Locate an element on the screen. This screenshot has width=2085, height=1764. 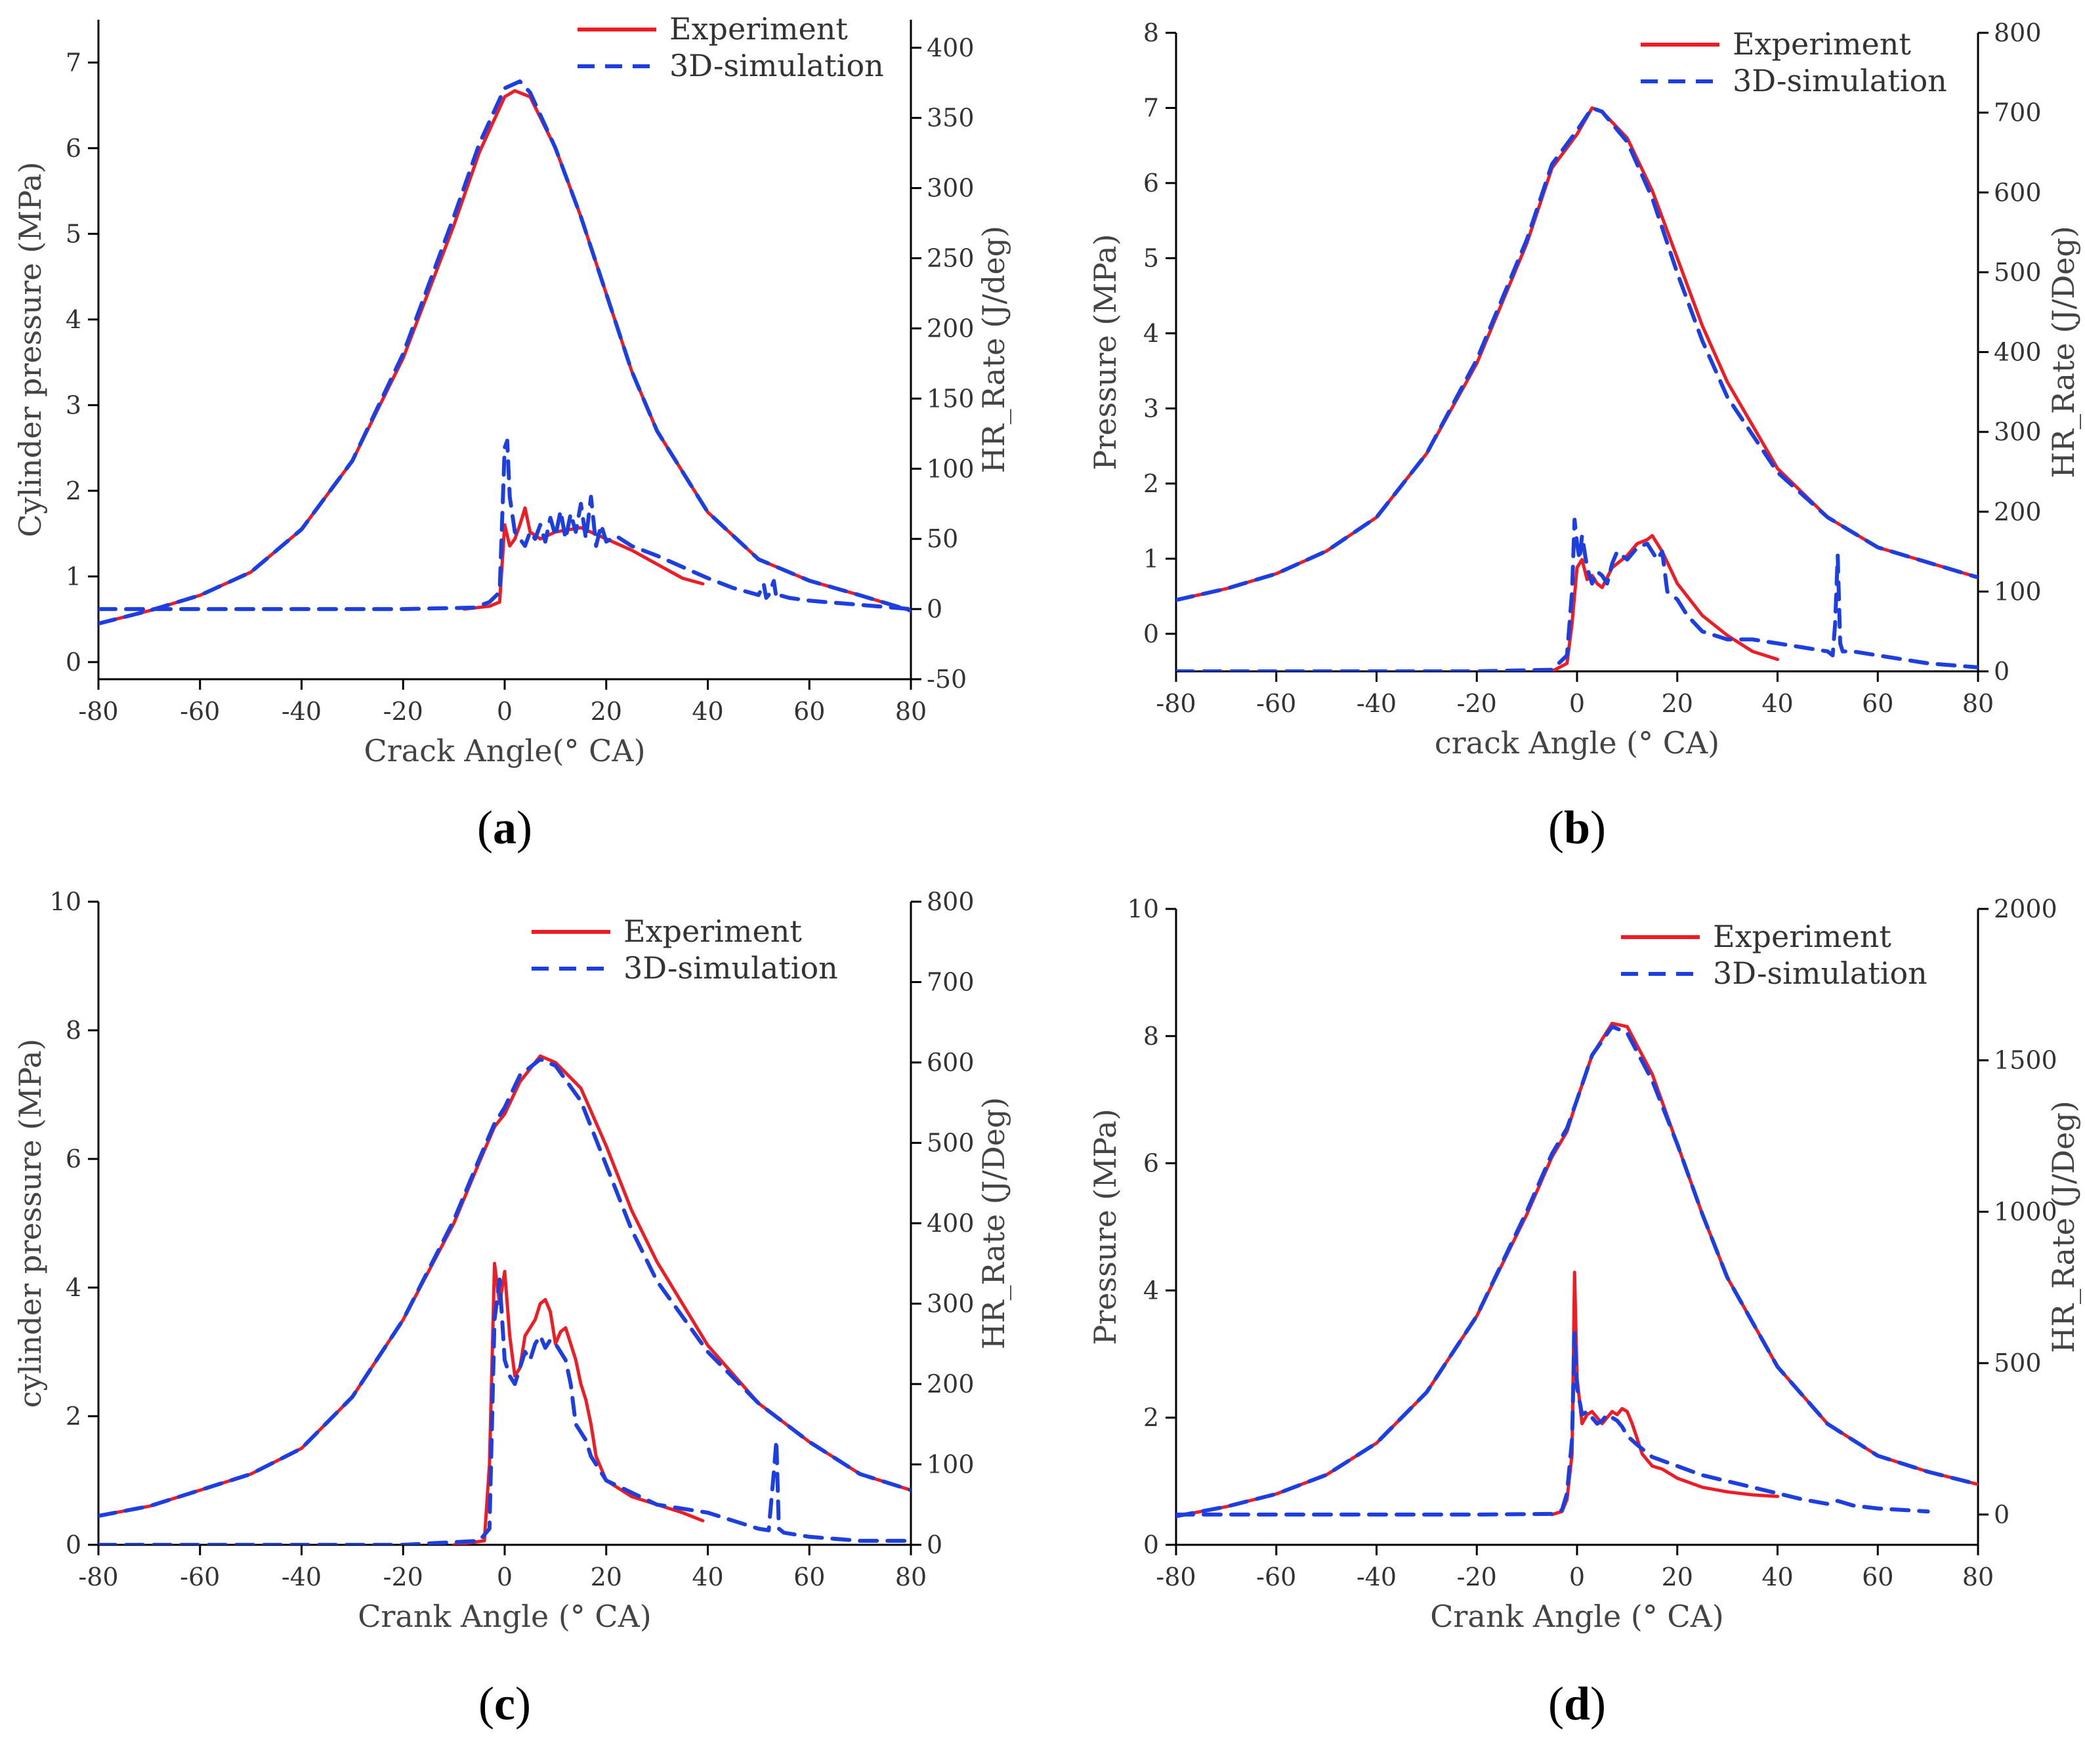
y2-axis-label: HR_Rate (J/deg) is located at coordinates (993, 349).